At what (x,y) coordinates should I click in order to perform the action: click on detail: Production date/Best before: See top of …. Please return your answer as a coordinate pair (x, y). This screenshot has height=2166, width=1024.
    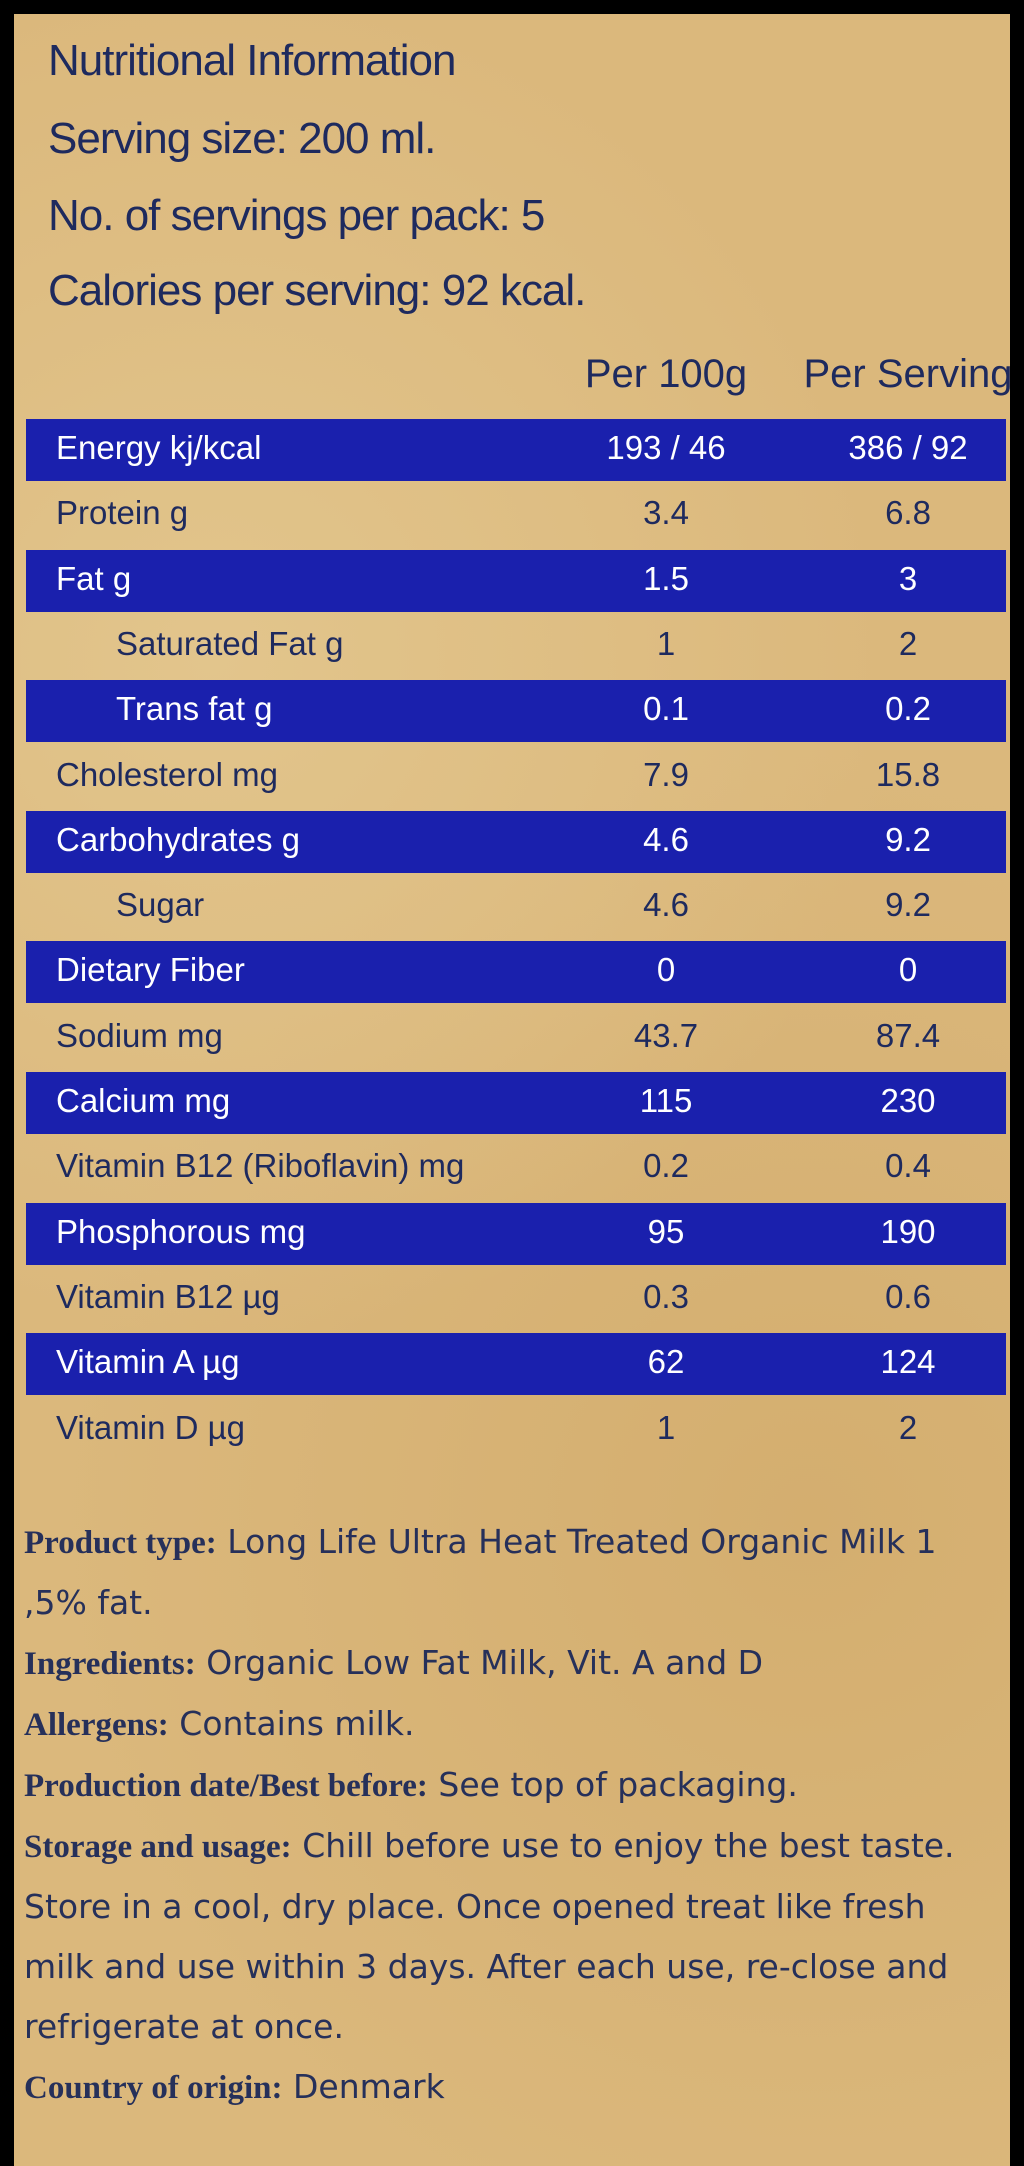
    Looking at the image, I should click on (511, 1785).